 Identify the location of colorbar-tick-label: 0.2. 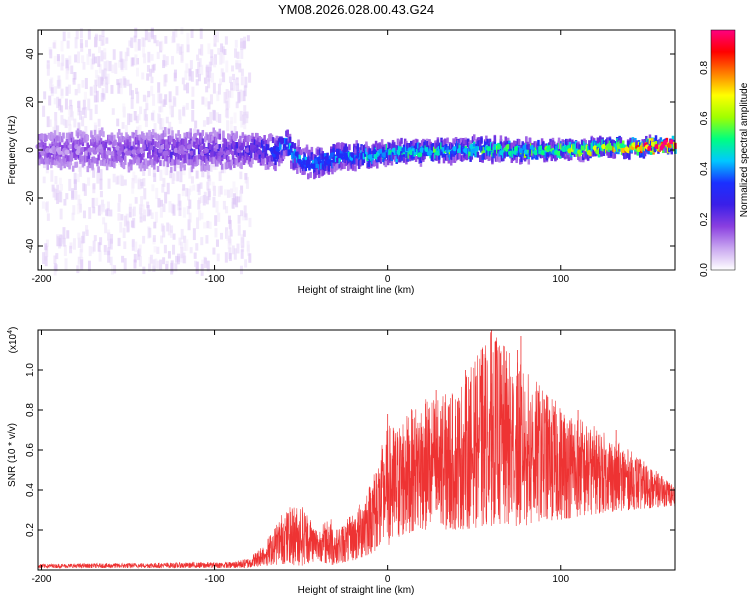
(704, 219).